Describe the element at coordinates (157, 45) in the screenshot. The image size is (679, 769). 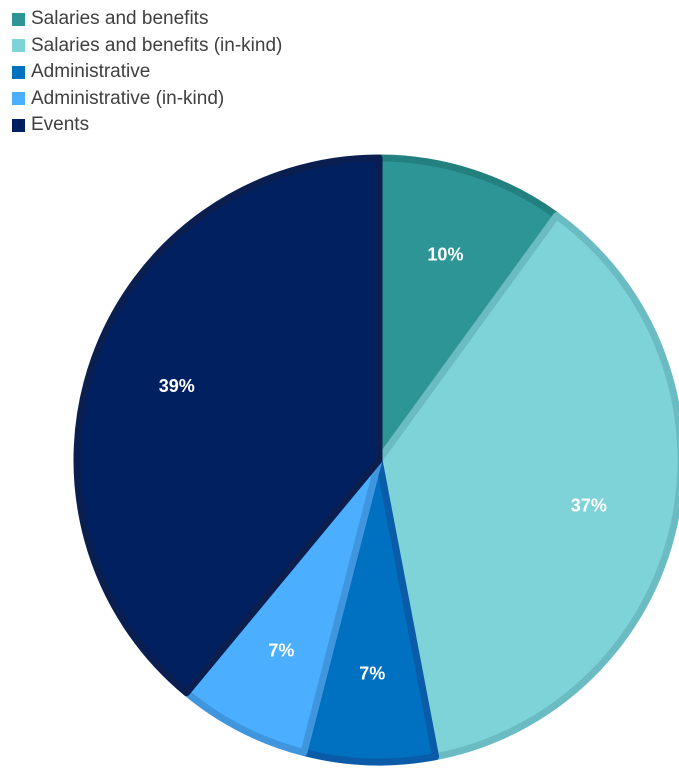
I see `legend-label: Salaries and benefits (in-kind)` at that location.